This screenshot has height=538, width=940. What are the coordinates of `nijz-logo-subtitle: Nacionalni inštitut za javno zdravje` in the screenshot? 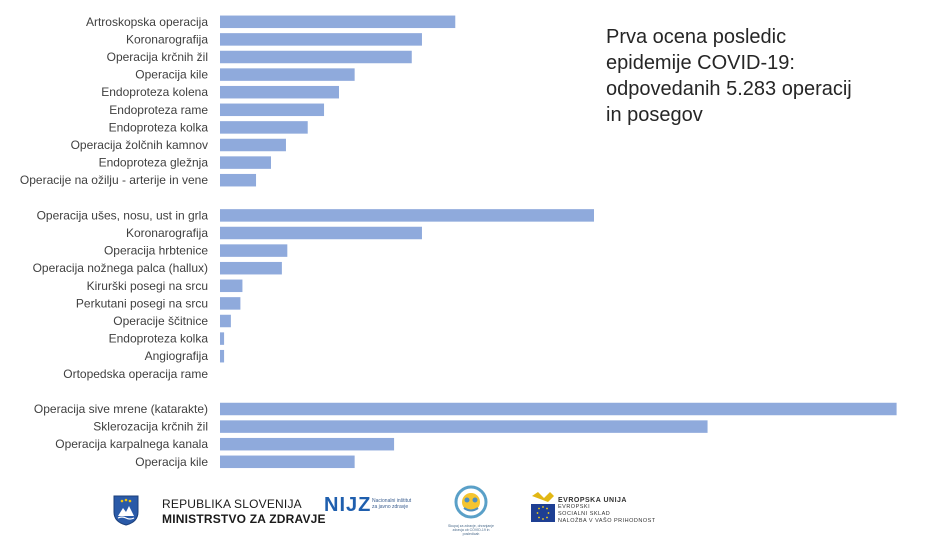 It's located at (402, 504).